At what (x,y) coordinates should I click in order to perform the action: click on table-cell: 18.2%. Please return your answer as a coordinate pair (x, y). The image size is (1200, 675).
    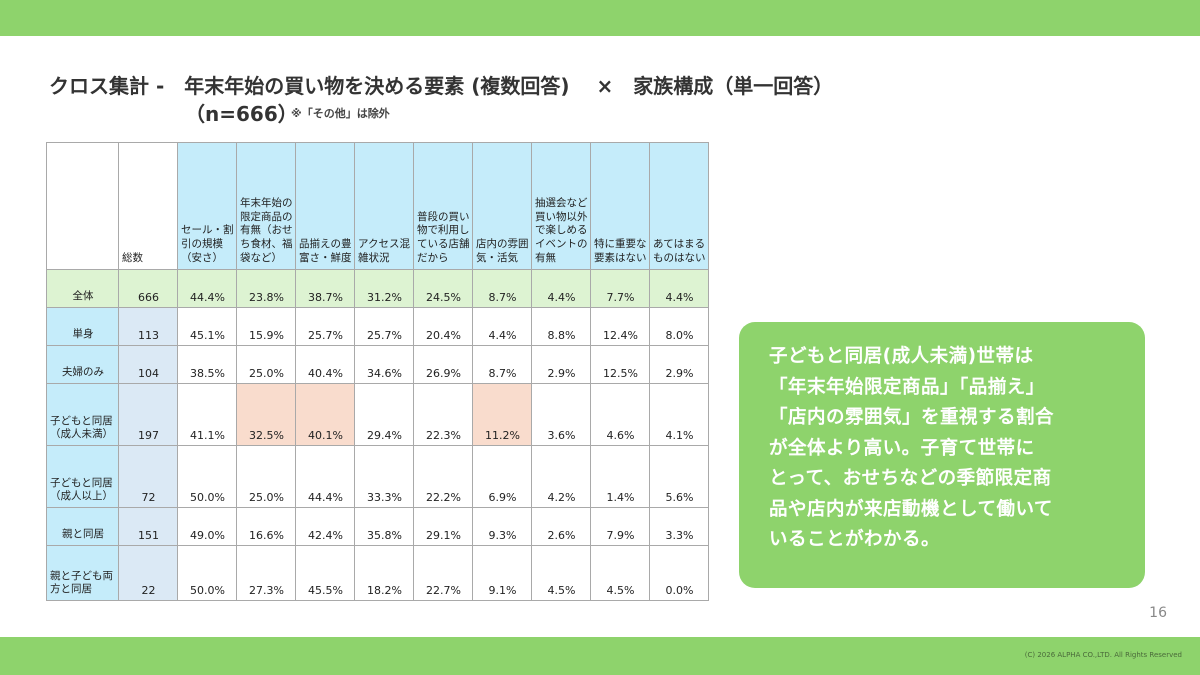
    Looking at the image, I should click on (384, 573).